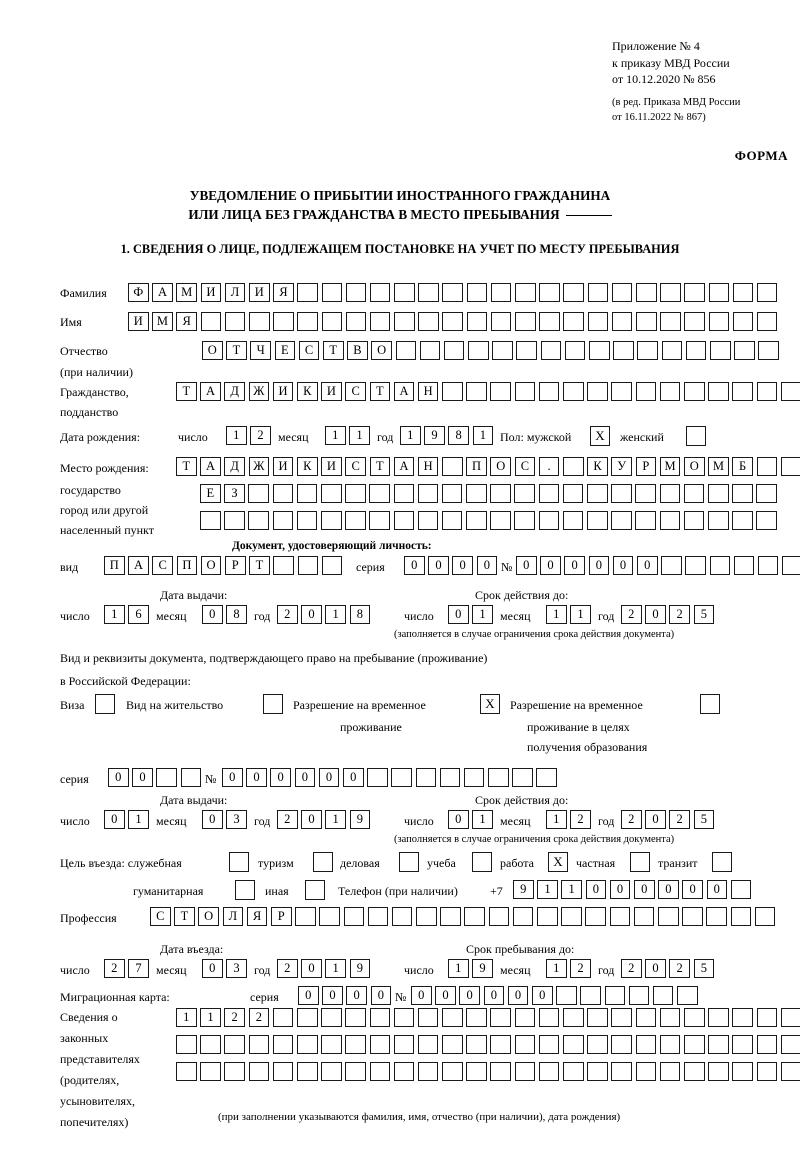 The height and width of the screenshot is (1163, 800). What do you see at coordinates (236, 819) in the screenshot?
I see `comb-cell: 3` at bounding box center [236, 819].